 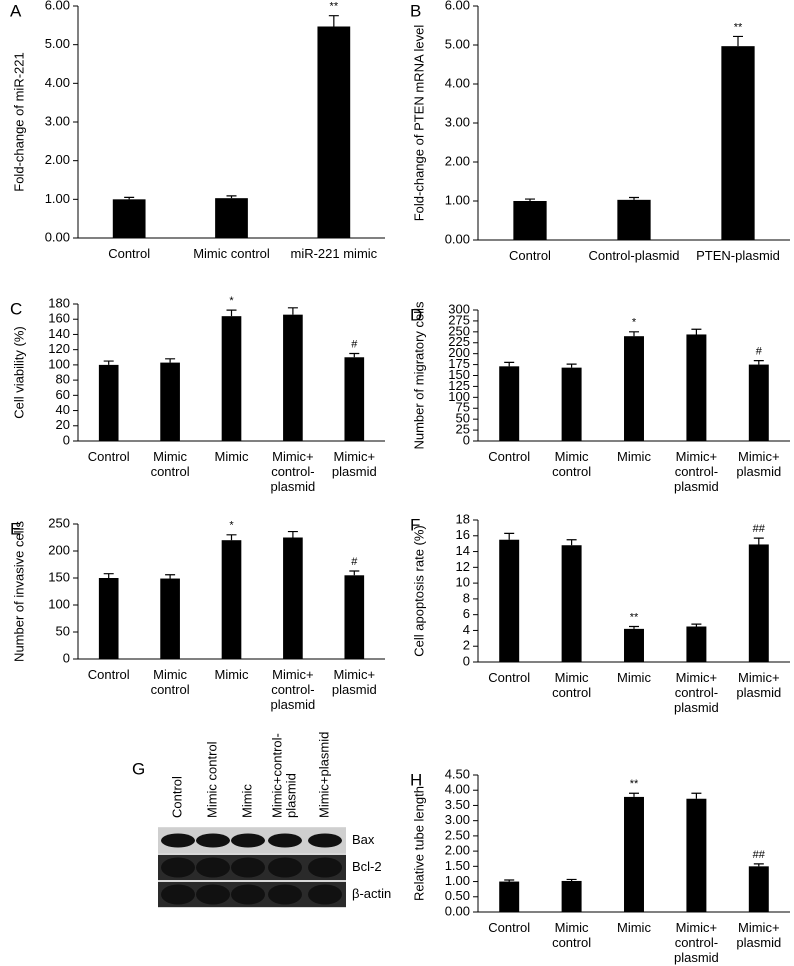 What do you see at coordinates (18, 372) in the screenshot?
I see `y-axis-label: Cell viability (%)` at bounding box center [18, 372].